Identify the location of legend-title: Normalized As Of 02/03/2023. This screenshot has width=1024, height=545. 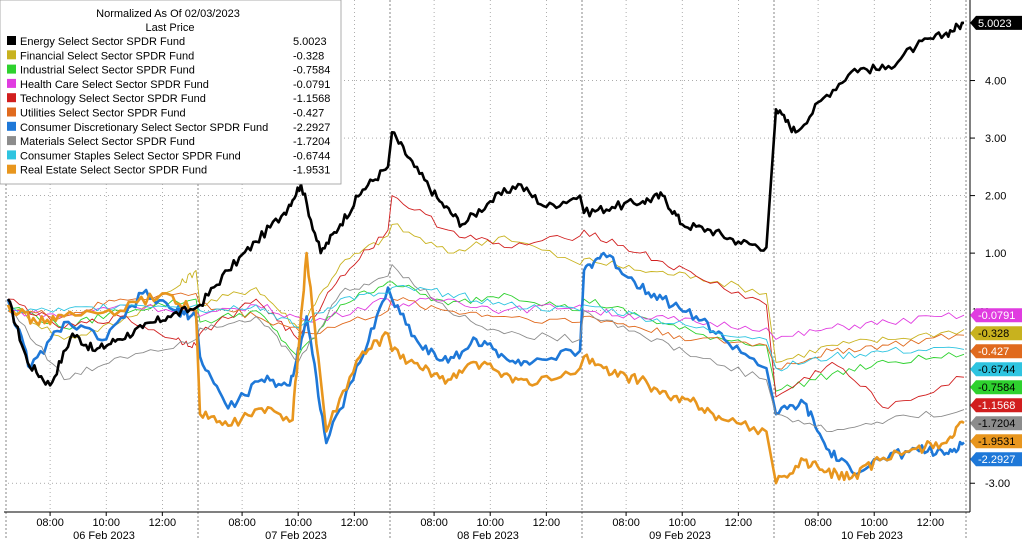
(168, 14).